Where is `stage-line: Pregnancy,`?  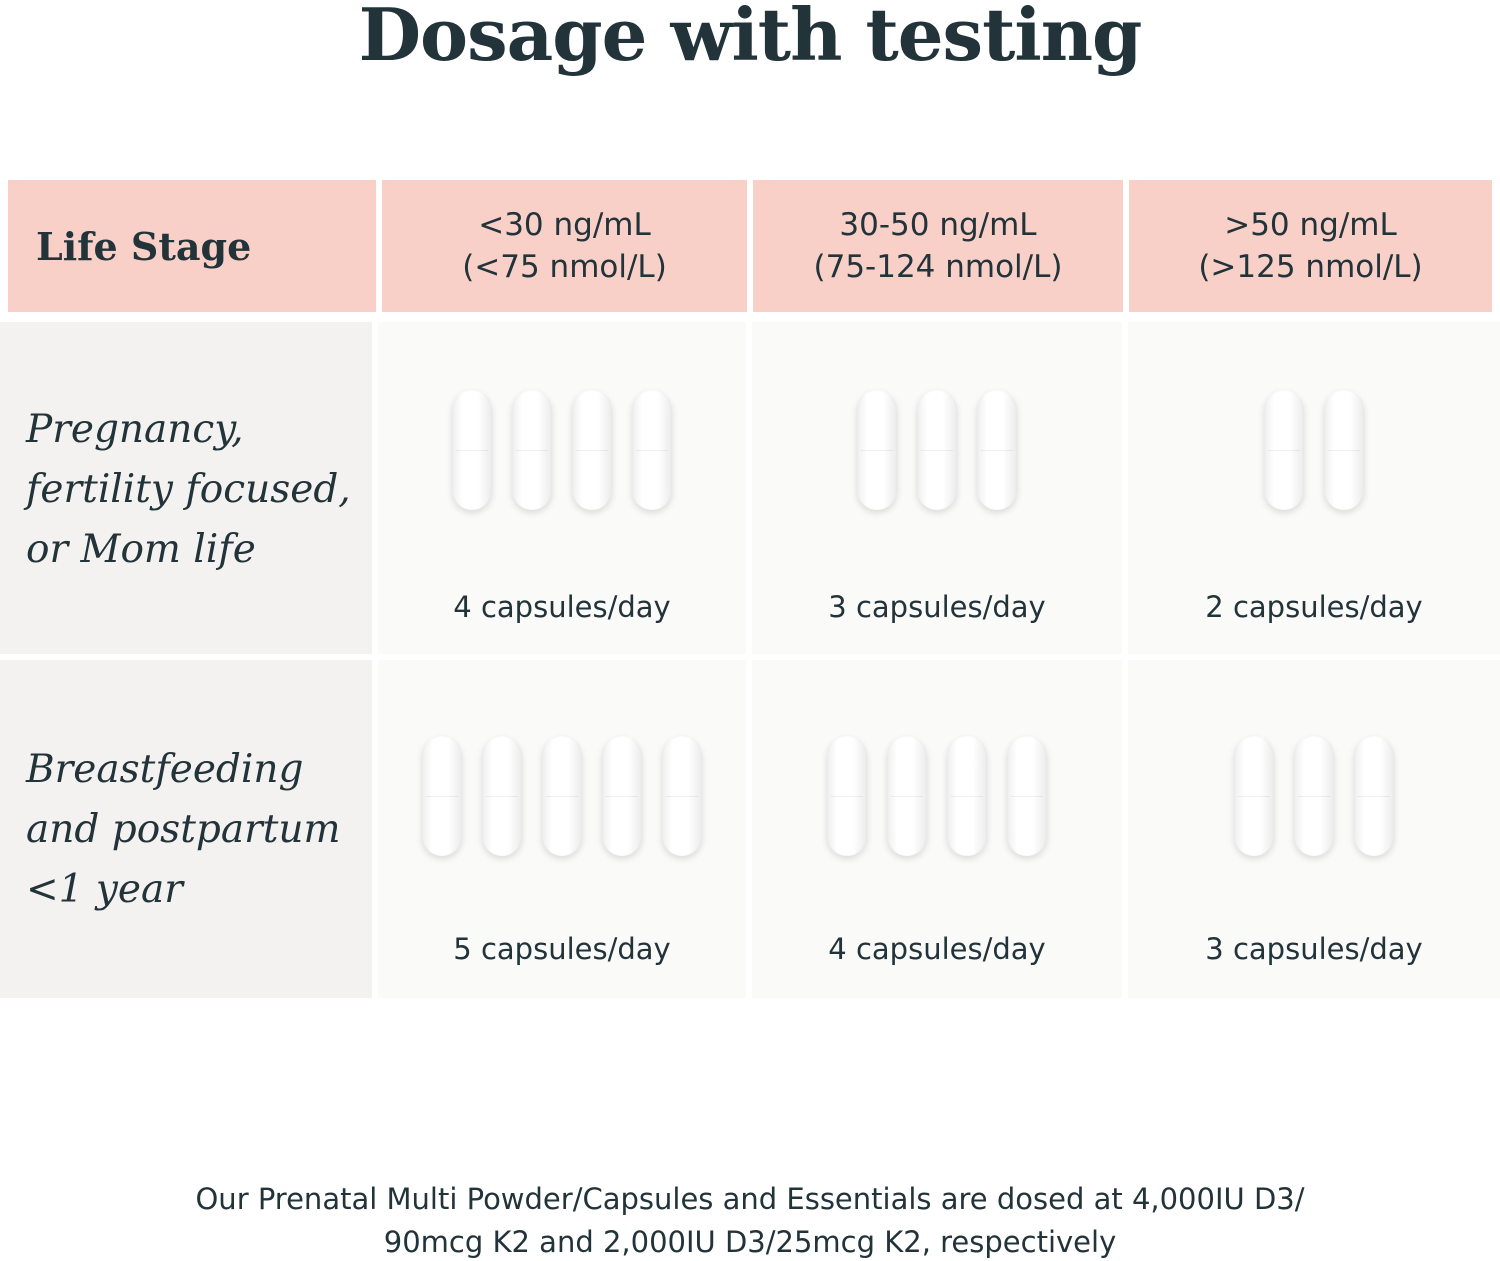
stage-line: Pregnancy, is located at coordinates (135, 429).